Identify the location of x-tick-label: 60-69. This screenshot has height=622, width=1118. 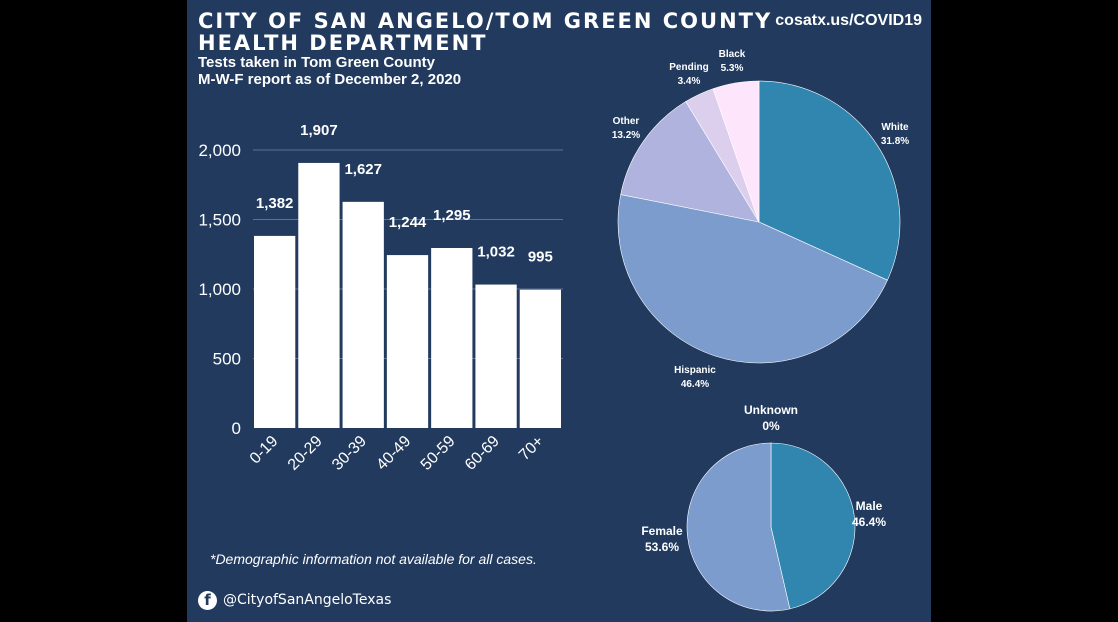
(482, 453).